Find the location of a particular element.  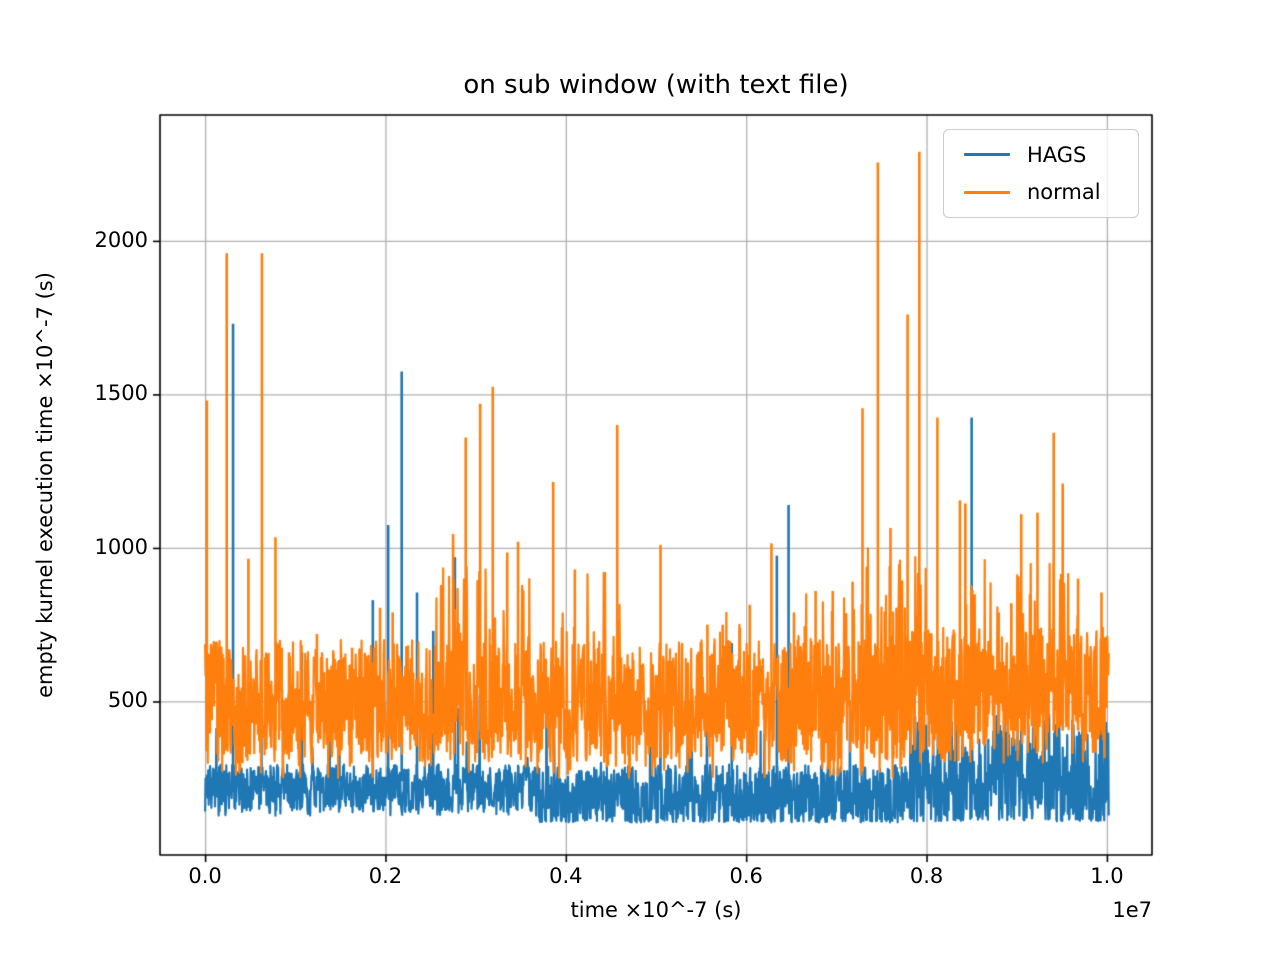

legend-entry-normal: normal is located at coordinates (1041, 192).